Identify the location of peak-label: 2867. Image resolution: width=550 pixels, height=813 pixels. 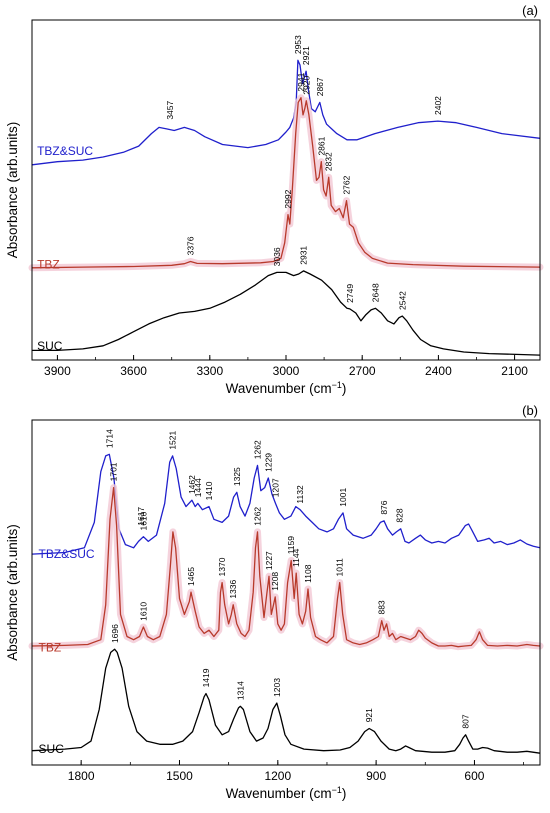
(320, 86).